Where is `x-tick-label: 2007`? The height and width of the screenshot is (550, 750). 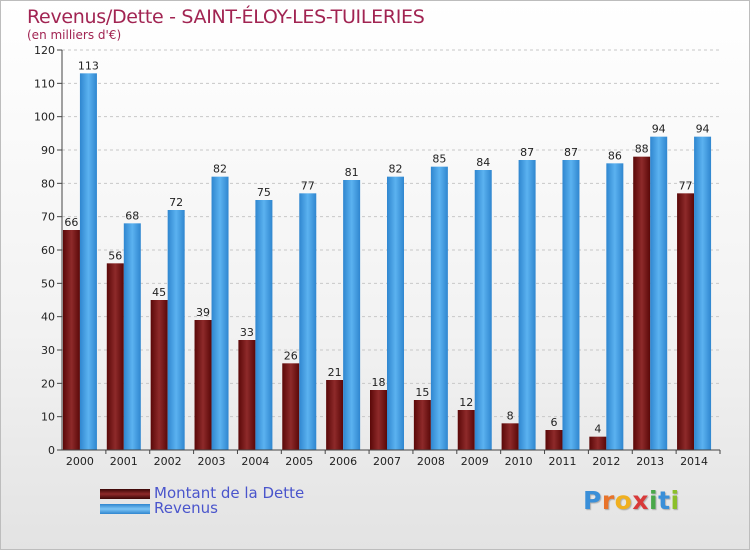
x-tick-label: 2007 is located at coordinates (387, 461).